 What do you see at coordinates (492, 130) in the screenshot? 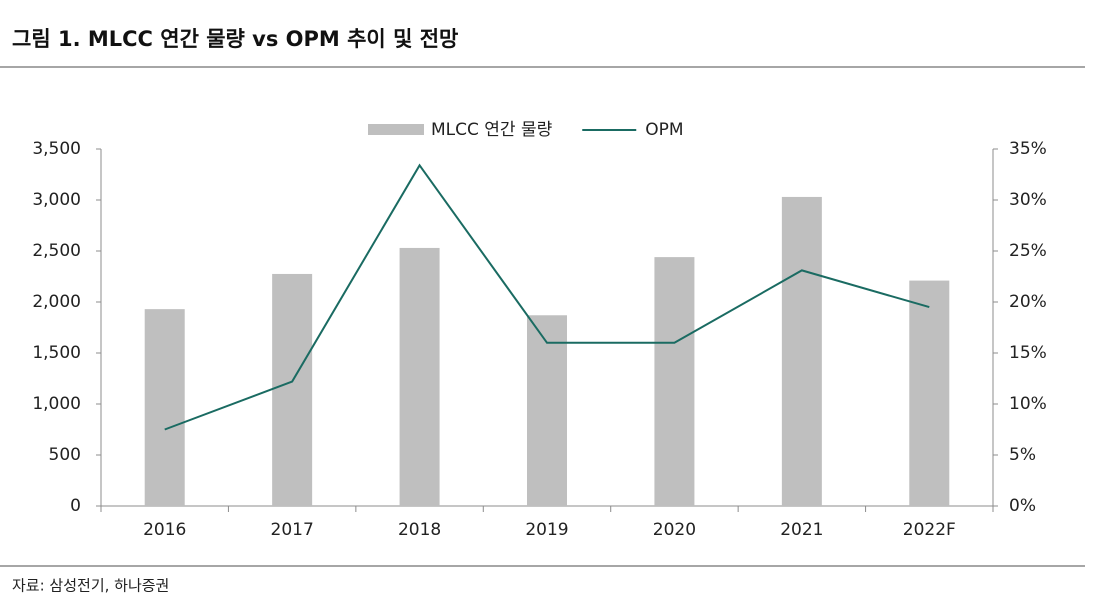
I see `legend-label: MLCC 연간 물량` at bounding box center [492, 130].